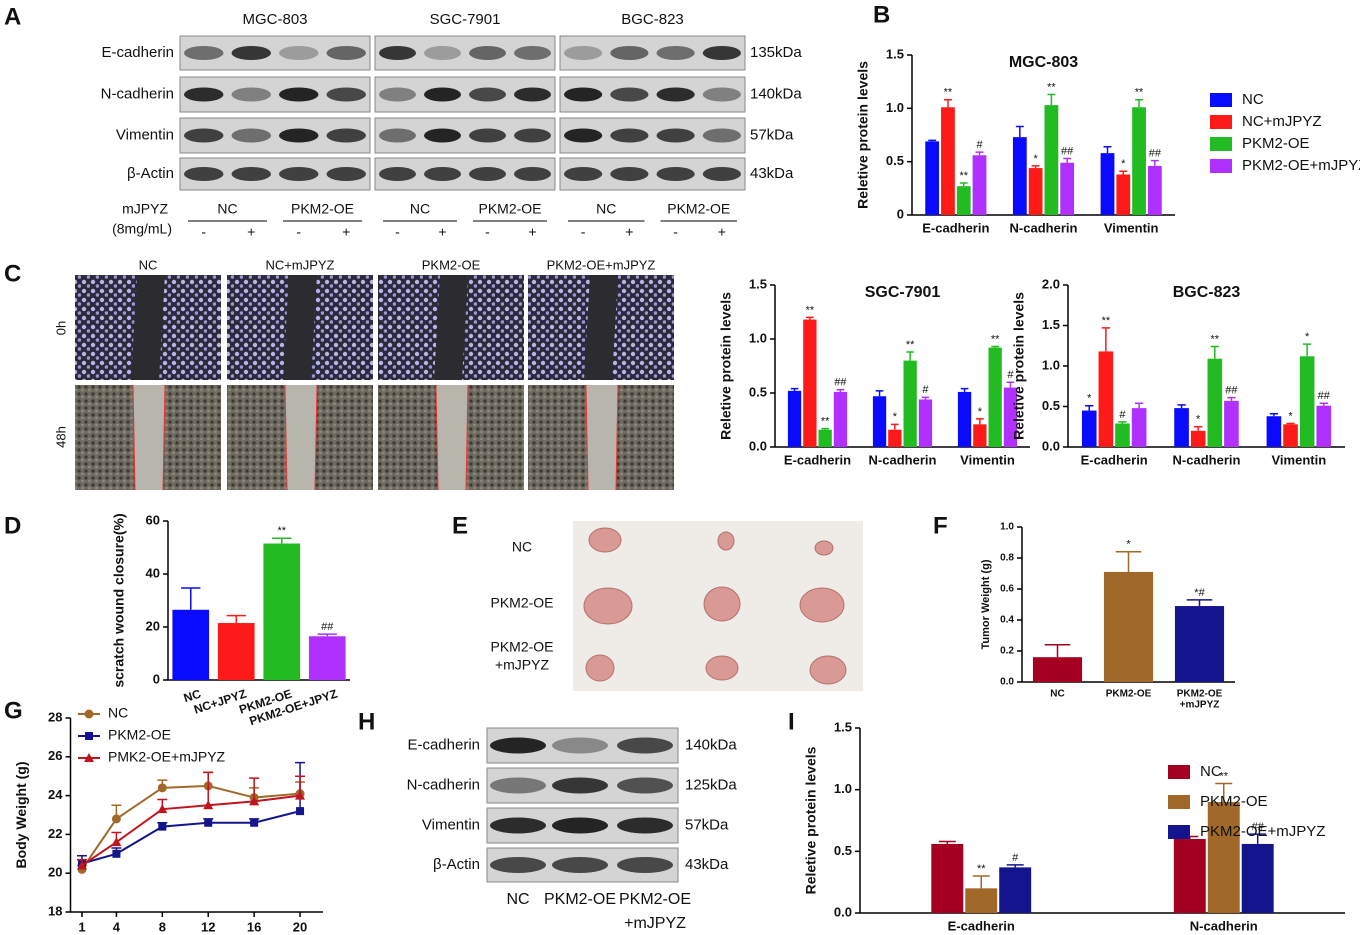 This screenshot has width=1360, height=935. Describe the element at coordinates (153, 572) in the screenshot. I see `y-tick-label: 40` at that location.